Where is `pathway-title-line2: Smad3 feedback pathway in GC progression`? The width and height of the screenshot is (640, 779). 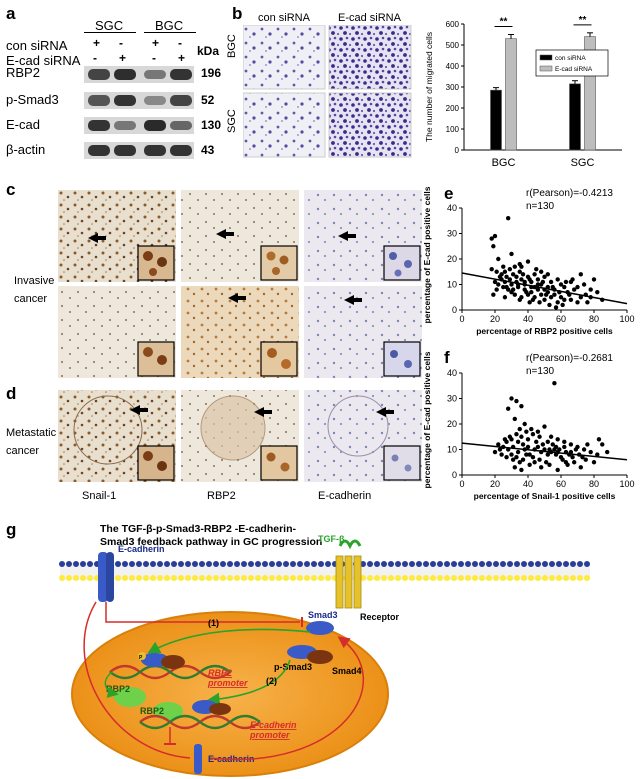
pathway-title-line2: Smad3 feedback pathway in GC progression is located at coordinates (211, 542).